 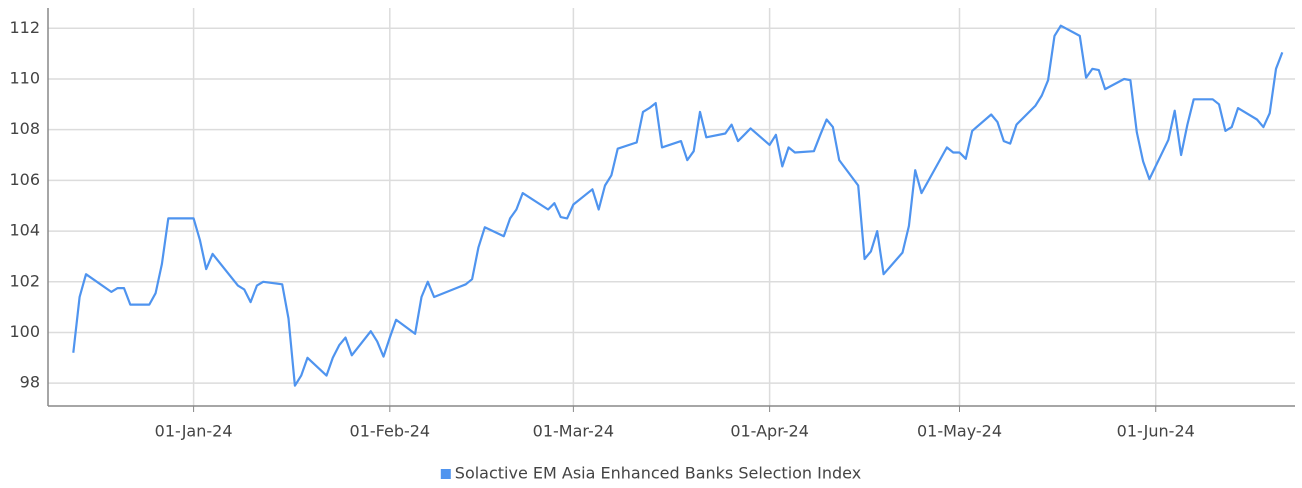 What do you see at coordinates (24, 179) in the screenshot?
I see `y-tick-label: 106` at bounding box center [24, 179].